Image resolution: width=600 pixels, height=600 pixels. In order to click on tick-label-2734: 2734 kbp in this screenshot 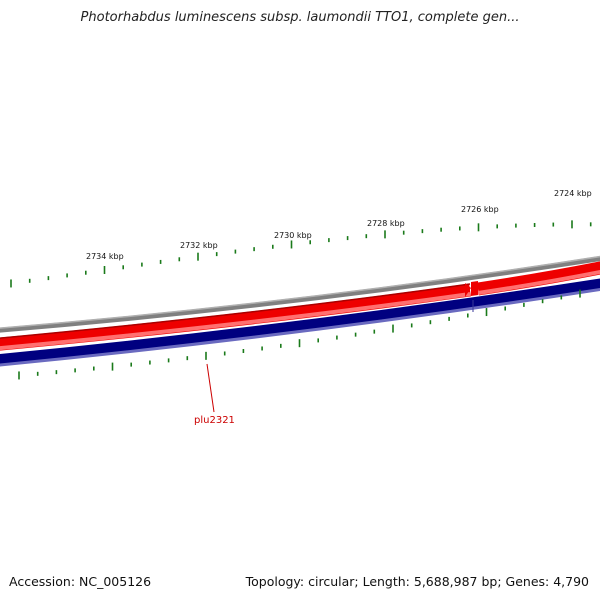, I will do `click(105, 256)`.